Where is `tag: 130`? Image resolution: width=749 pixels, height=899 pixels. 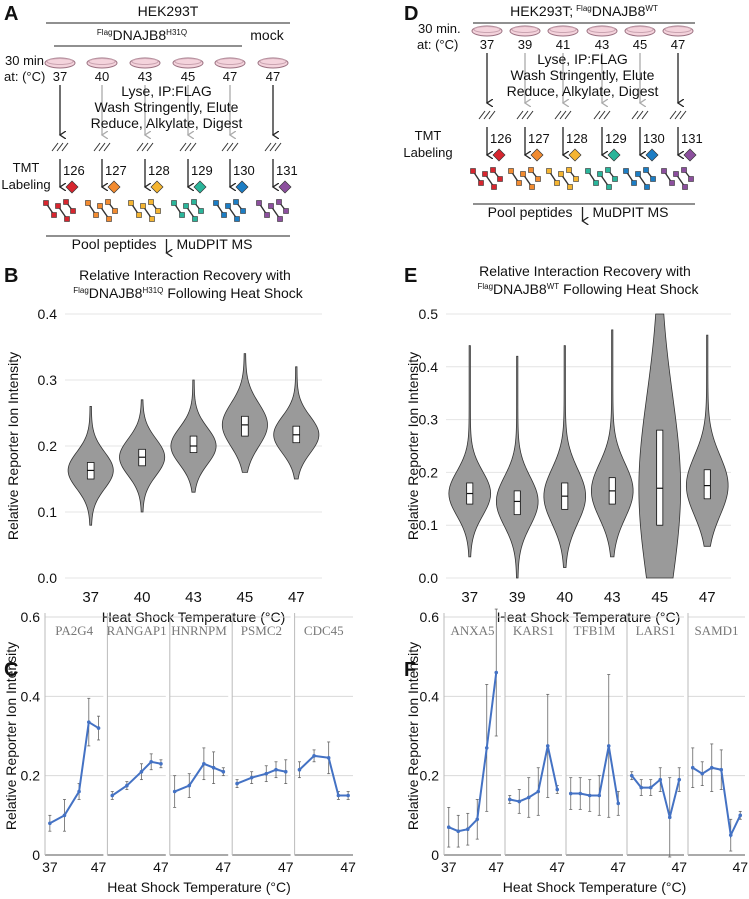 tag: 130 is located at coordinates (654, 138).